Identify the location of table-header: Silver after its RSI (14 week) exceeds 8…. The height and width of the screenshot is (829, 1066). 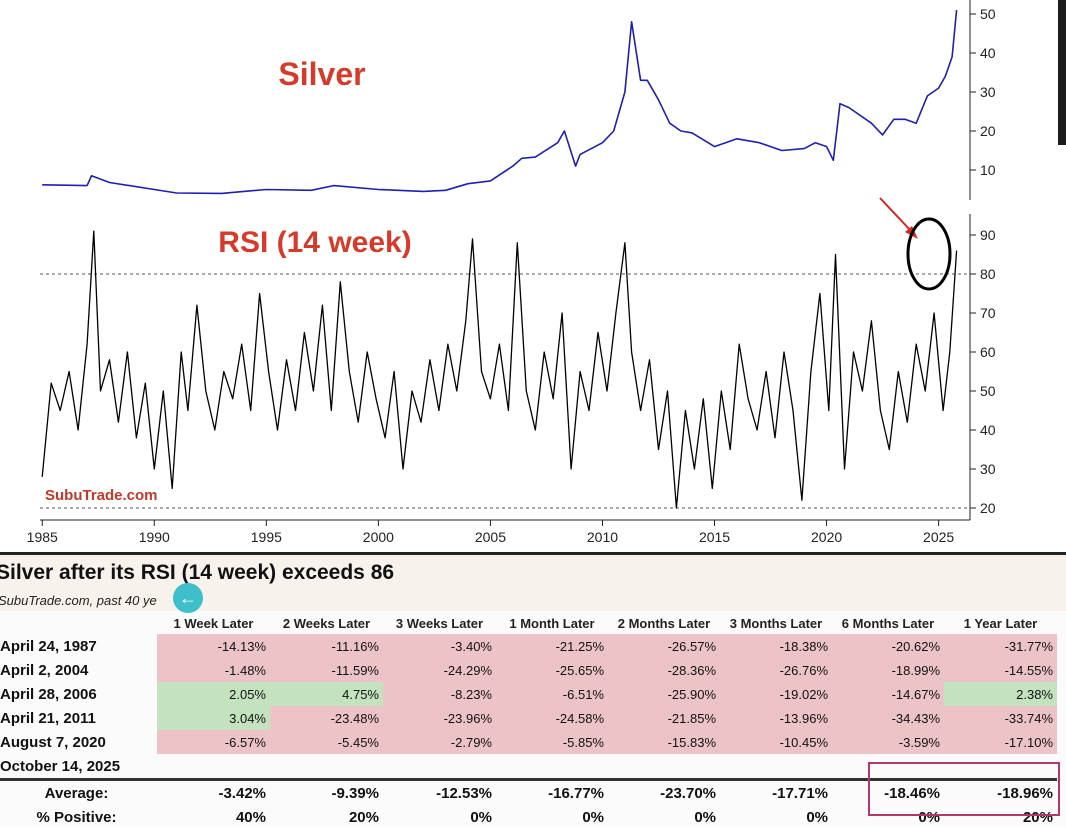
(533, 582).